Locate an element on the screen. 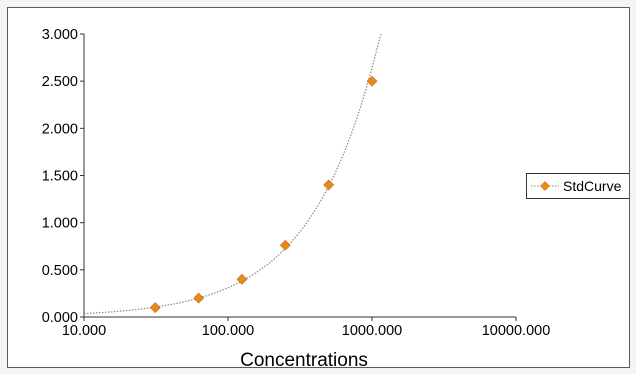 Image resolution: width=636 pixels, height=374 pixels. y-tick-label: 1.000 is located at coordinates (60, 224).